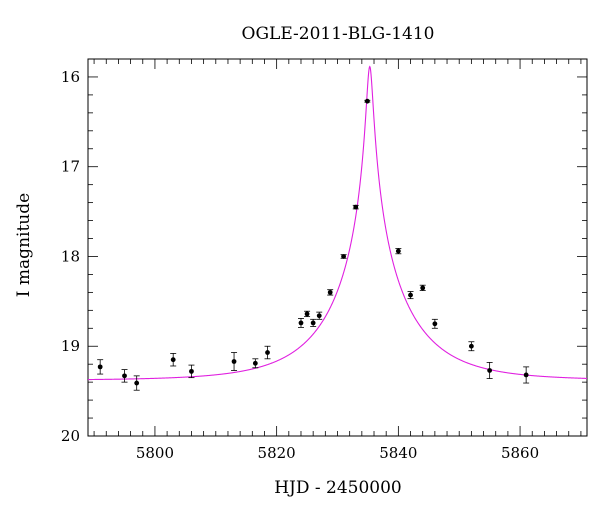 Image resolution: width=600 pixels, height=512 pixels. What do you see at coordinates (70, 346) in the screenshot?
I see `y-tick-label: 19` at bounding box center [70, 346].